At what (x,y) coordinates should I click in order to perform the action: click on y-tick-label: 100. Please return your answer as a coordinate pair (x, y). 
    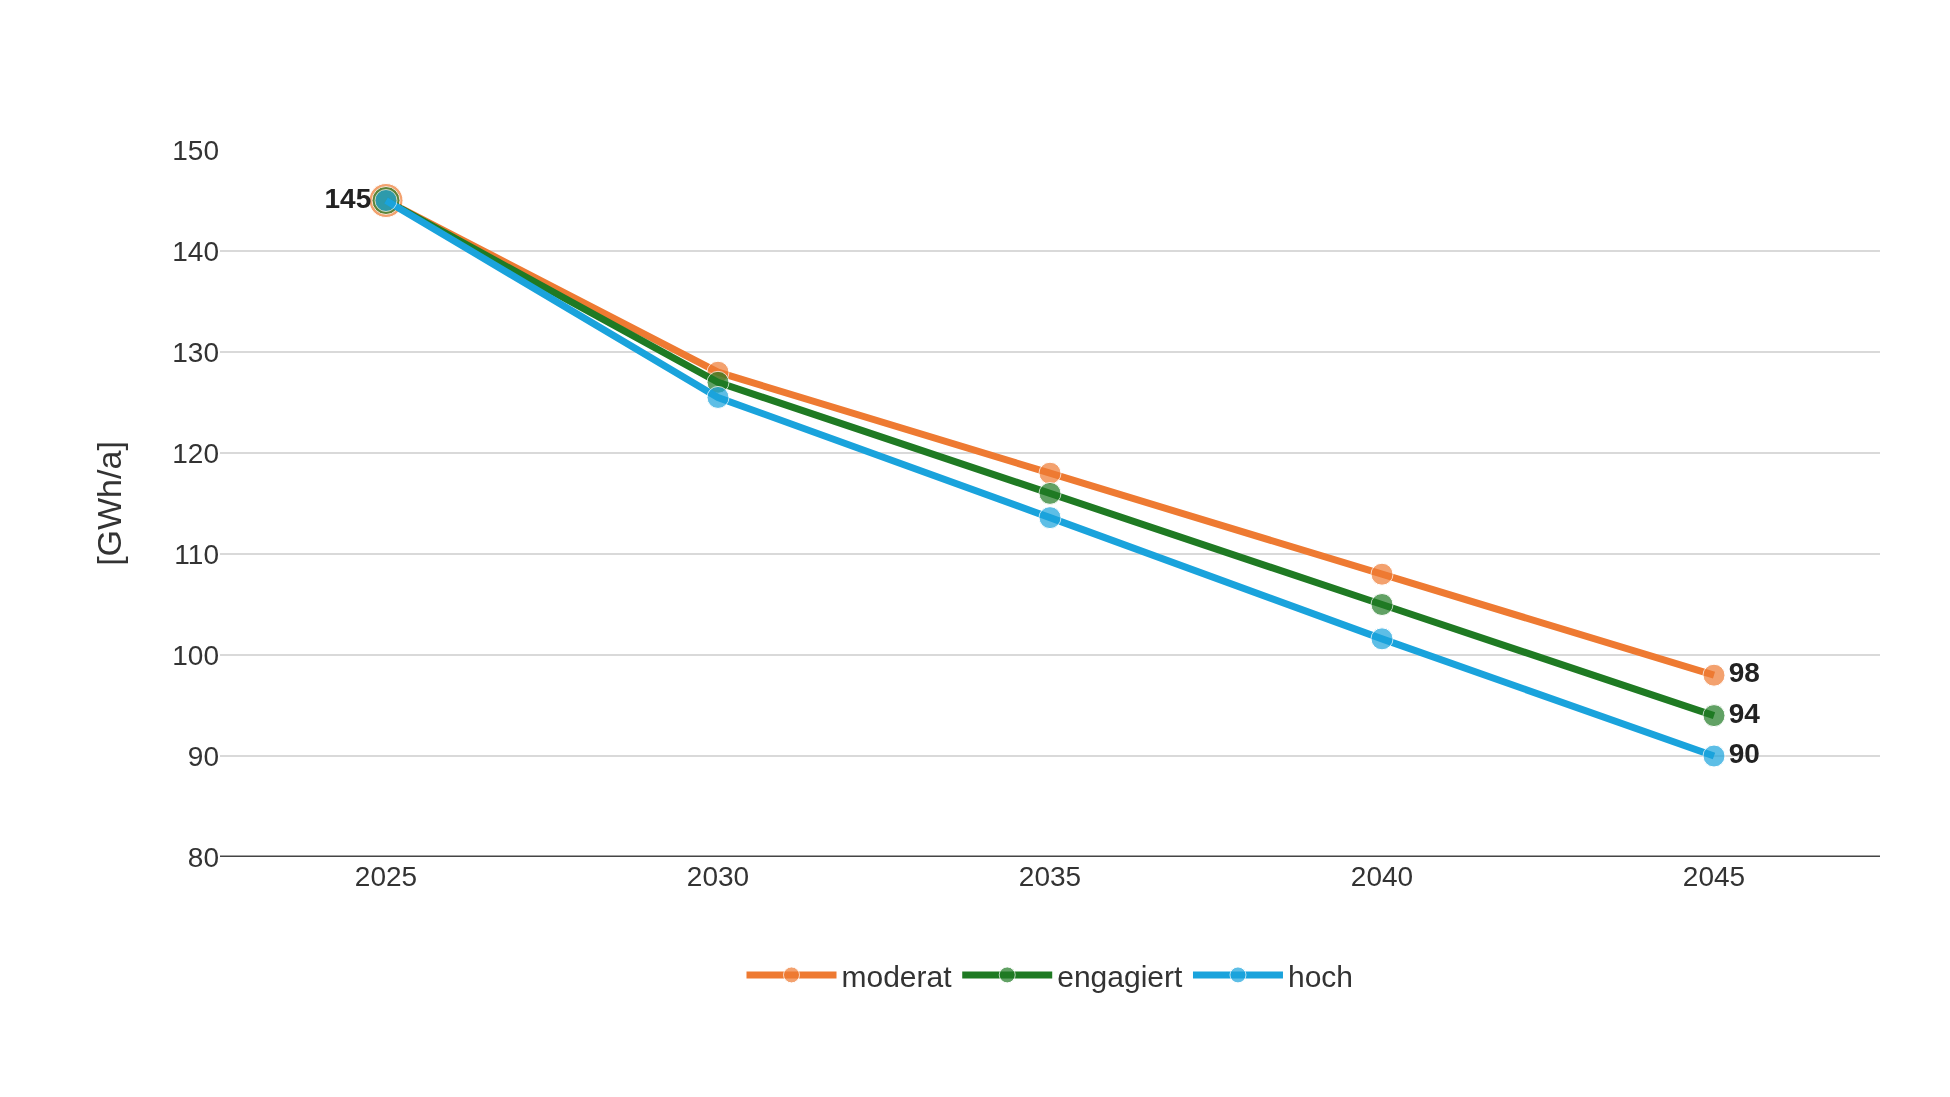
    Looking at the image, I should click on (195, 655).